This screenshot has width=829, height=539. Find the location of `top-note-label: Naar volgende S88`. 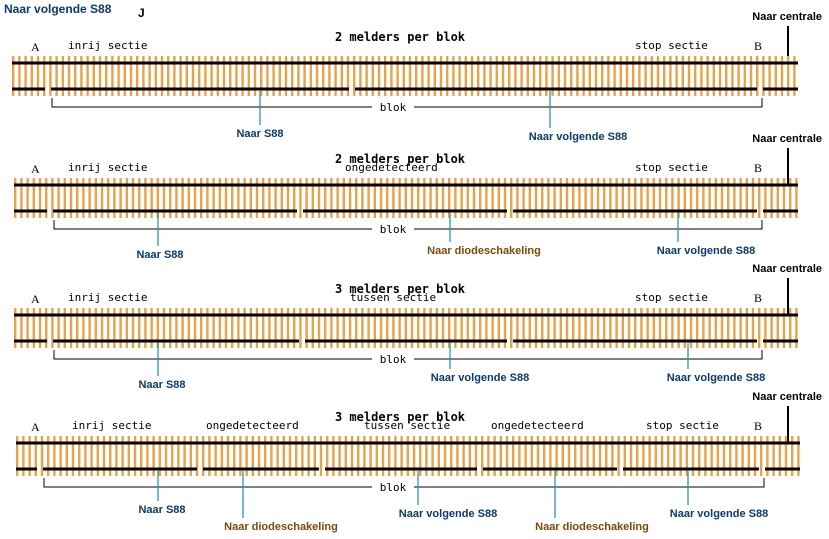

top-note-label: Naar volgende S88 is located at coordinates (58, 9).